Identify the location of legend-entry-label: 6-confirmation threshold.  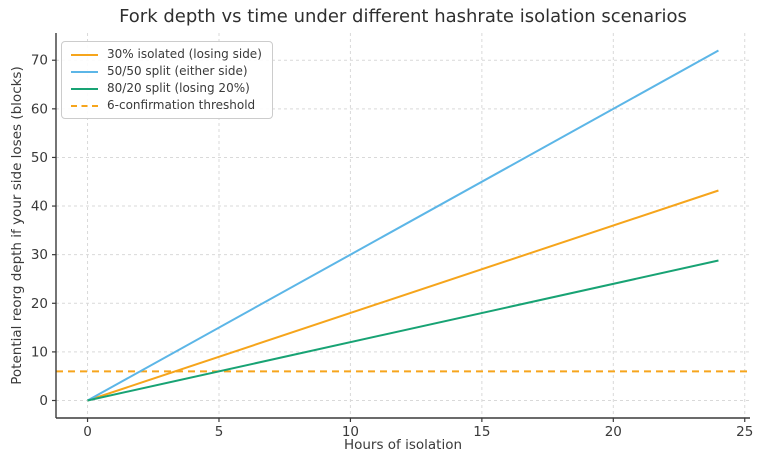
(181, 105).